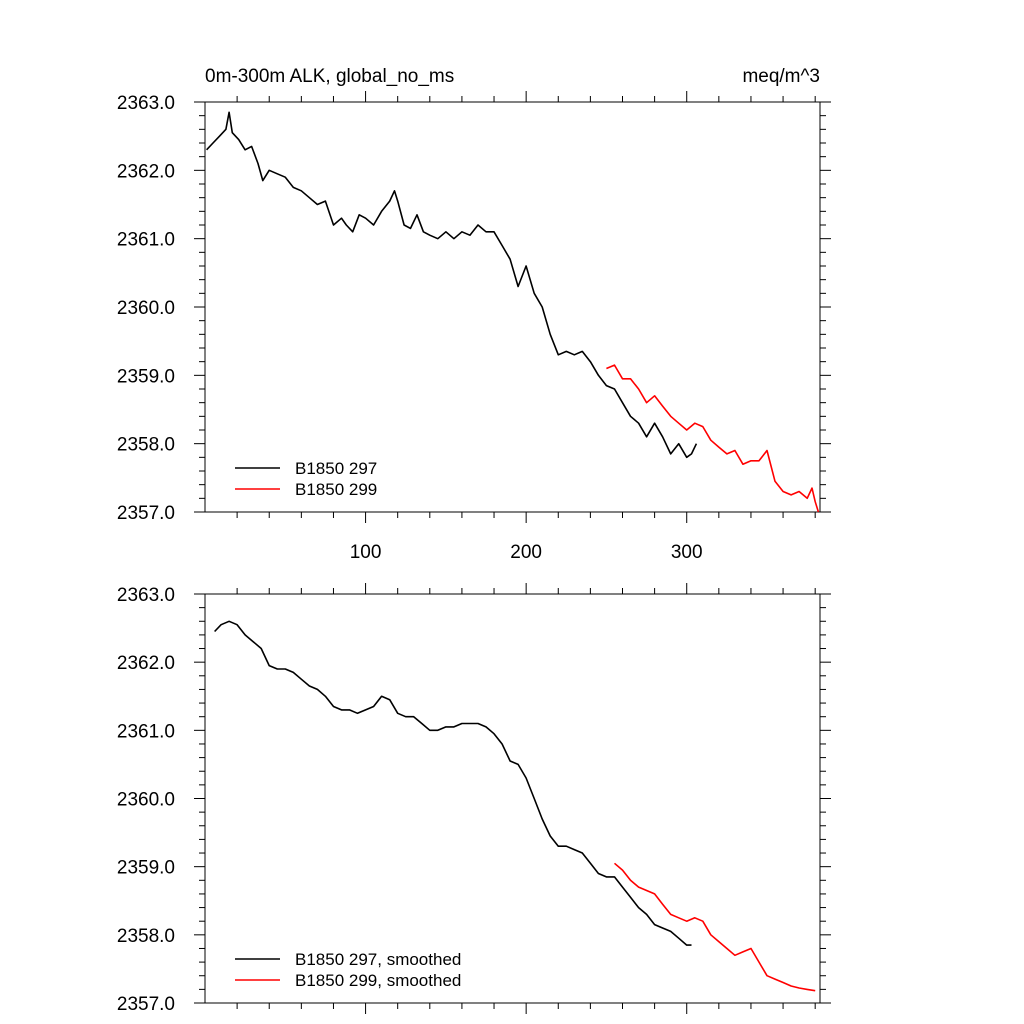 Image resolution: width=1024 pixels, height=1024 pixels. What do you see at coordinates (453, 783) in the screenshot?
I see `series-line-b1850-297-smoothed` at bounding box center [453, 783].